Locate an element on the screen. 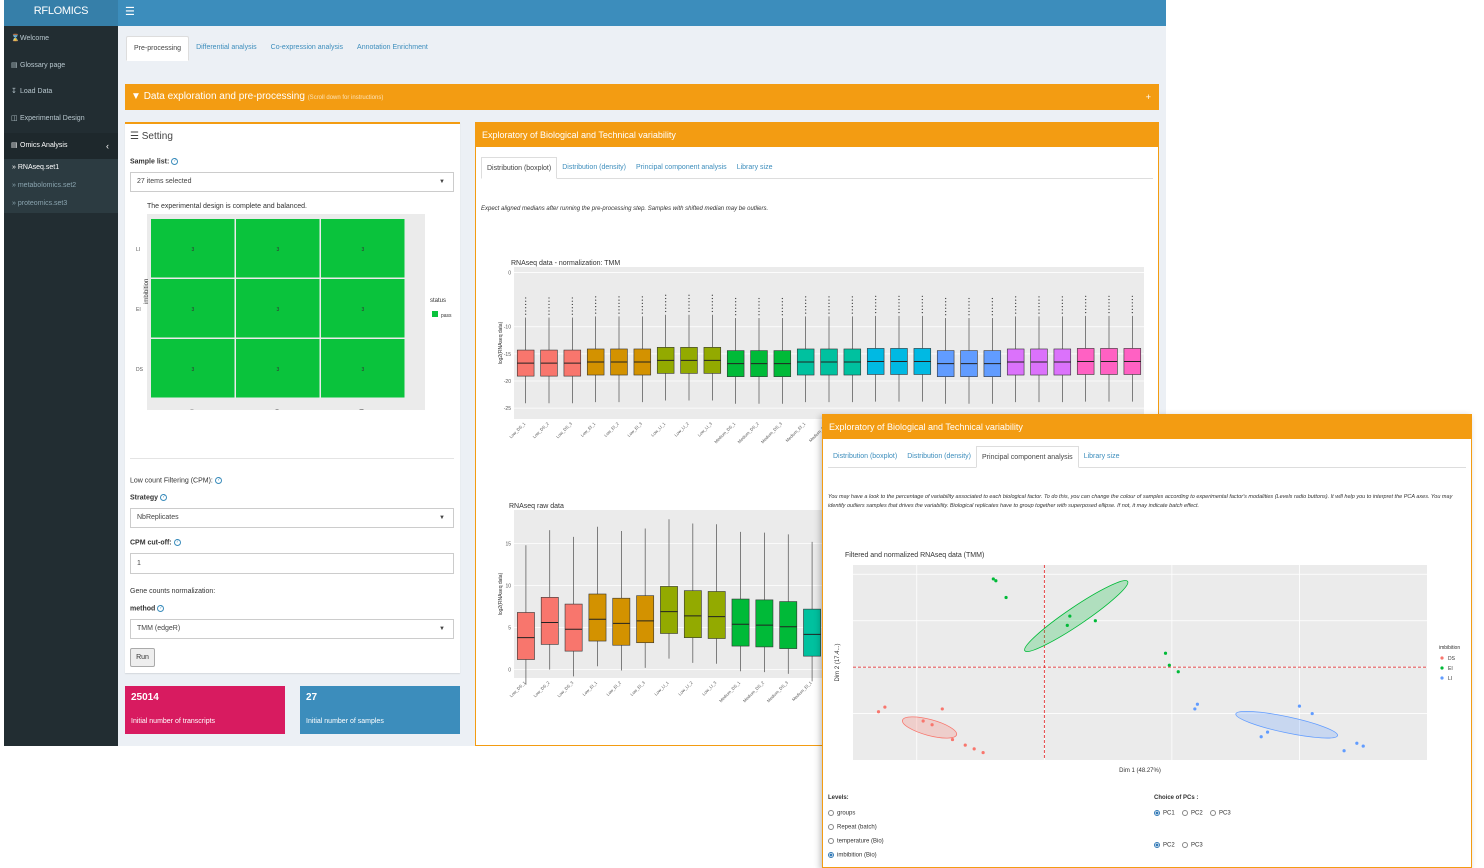 Image resolution: width=1484 pixels, height=868 pixels. sidebar-subitem-rnaseq: » RNAseq.set1 is located at coordinates (36, 168).